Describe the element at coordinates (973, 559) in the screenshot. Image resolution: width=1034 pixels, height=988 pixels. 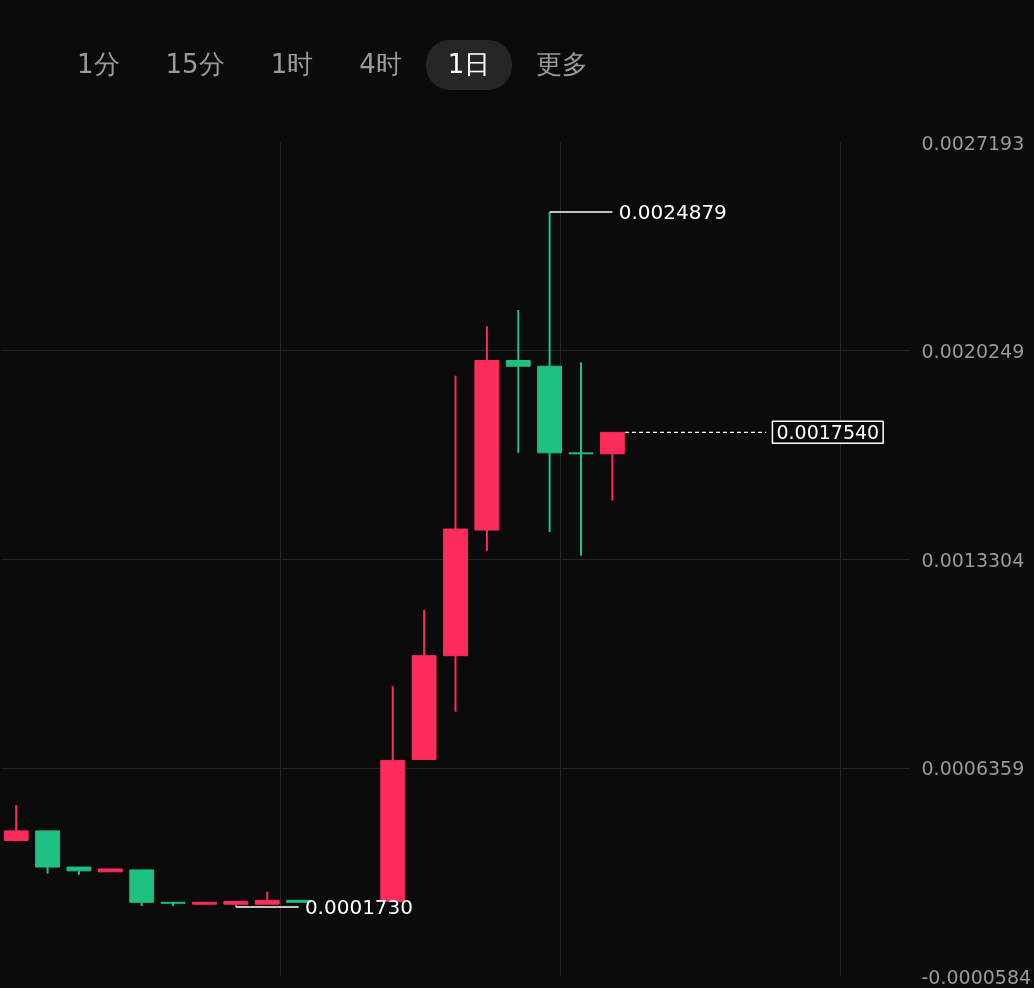
I see `y-tick-label: 0.0013304` at that location.